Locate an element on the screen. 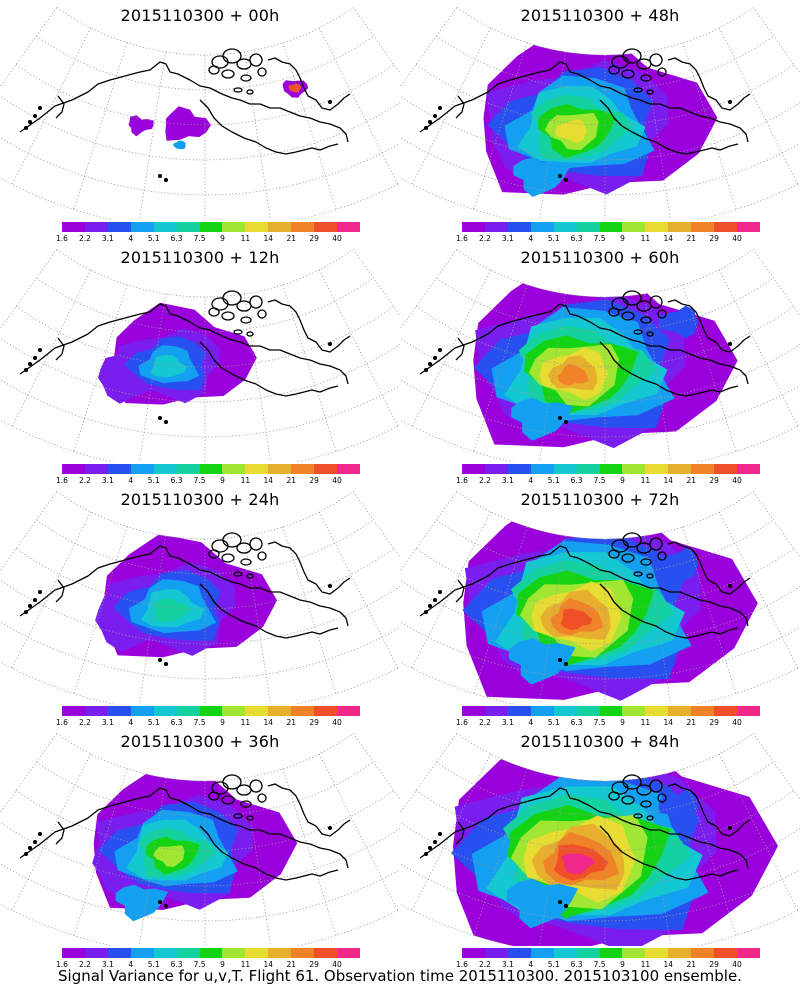 The height and width of the screenshot is (1000, 800). colorbar-tick-label: 14 is located at coordinates (668, 964).